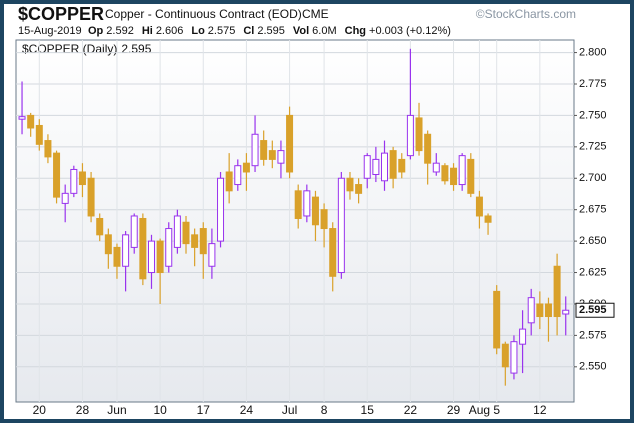 Image resolution: width=634 pixels, height=423 pixels. I want to click on x-tick-label: 10, so click(160, 410).